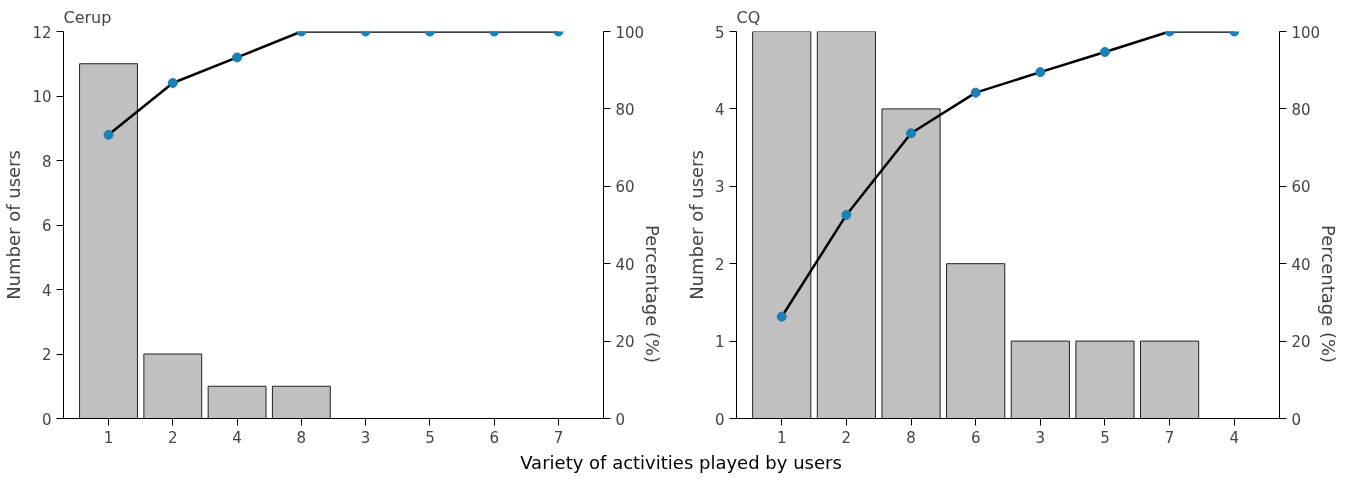 This screenshot has width=1352, height=485. Describe the element at coordinates (719, 32) in the screenshot. I see `y-tick-label: 5` at that location.